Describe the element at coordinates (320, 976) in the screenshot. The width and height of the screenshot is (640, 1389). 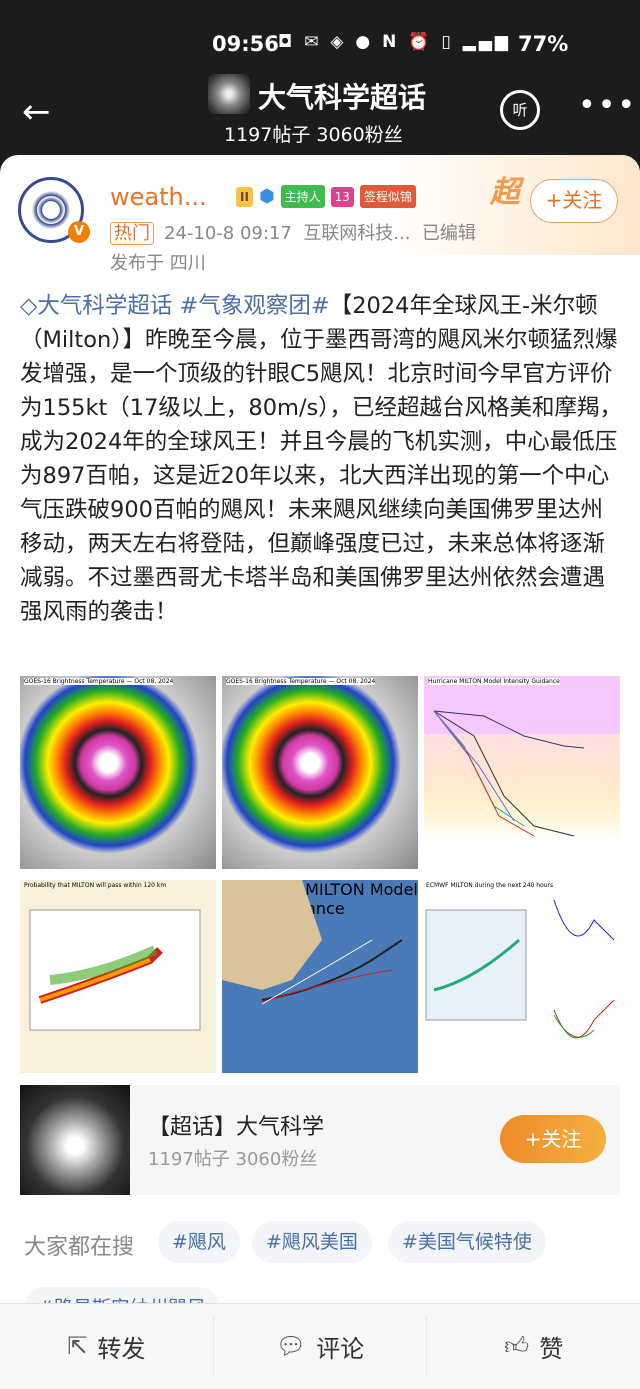
I see `track-guidance-map: Hurricane MILTON Model Track Guidance` at that location.